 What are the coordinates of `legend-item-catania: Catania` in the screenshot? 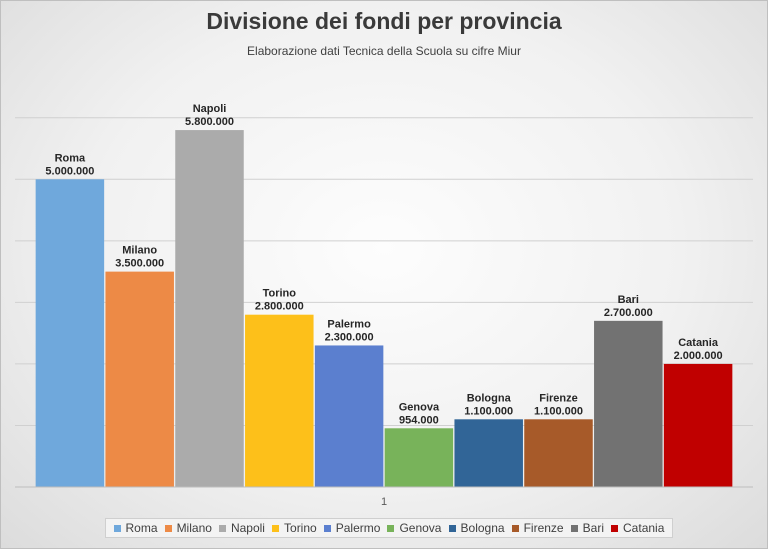 It's located at (637, 528).